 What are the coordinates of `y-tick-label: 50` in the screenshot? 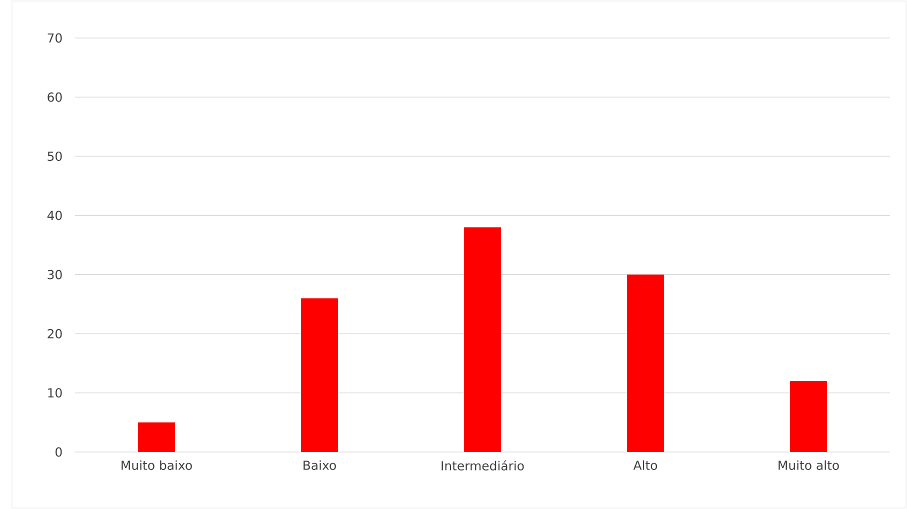 It's located at (55, 156).